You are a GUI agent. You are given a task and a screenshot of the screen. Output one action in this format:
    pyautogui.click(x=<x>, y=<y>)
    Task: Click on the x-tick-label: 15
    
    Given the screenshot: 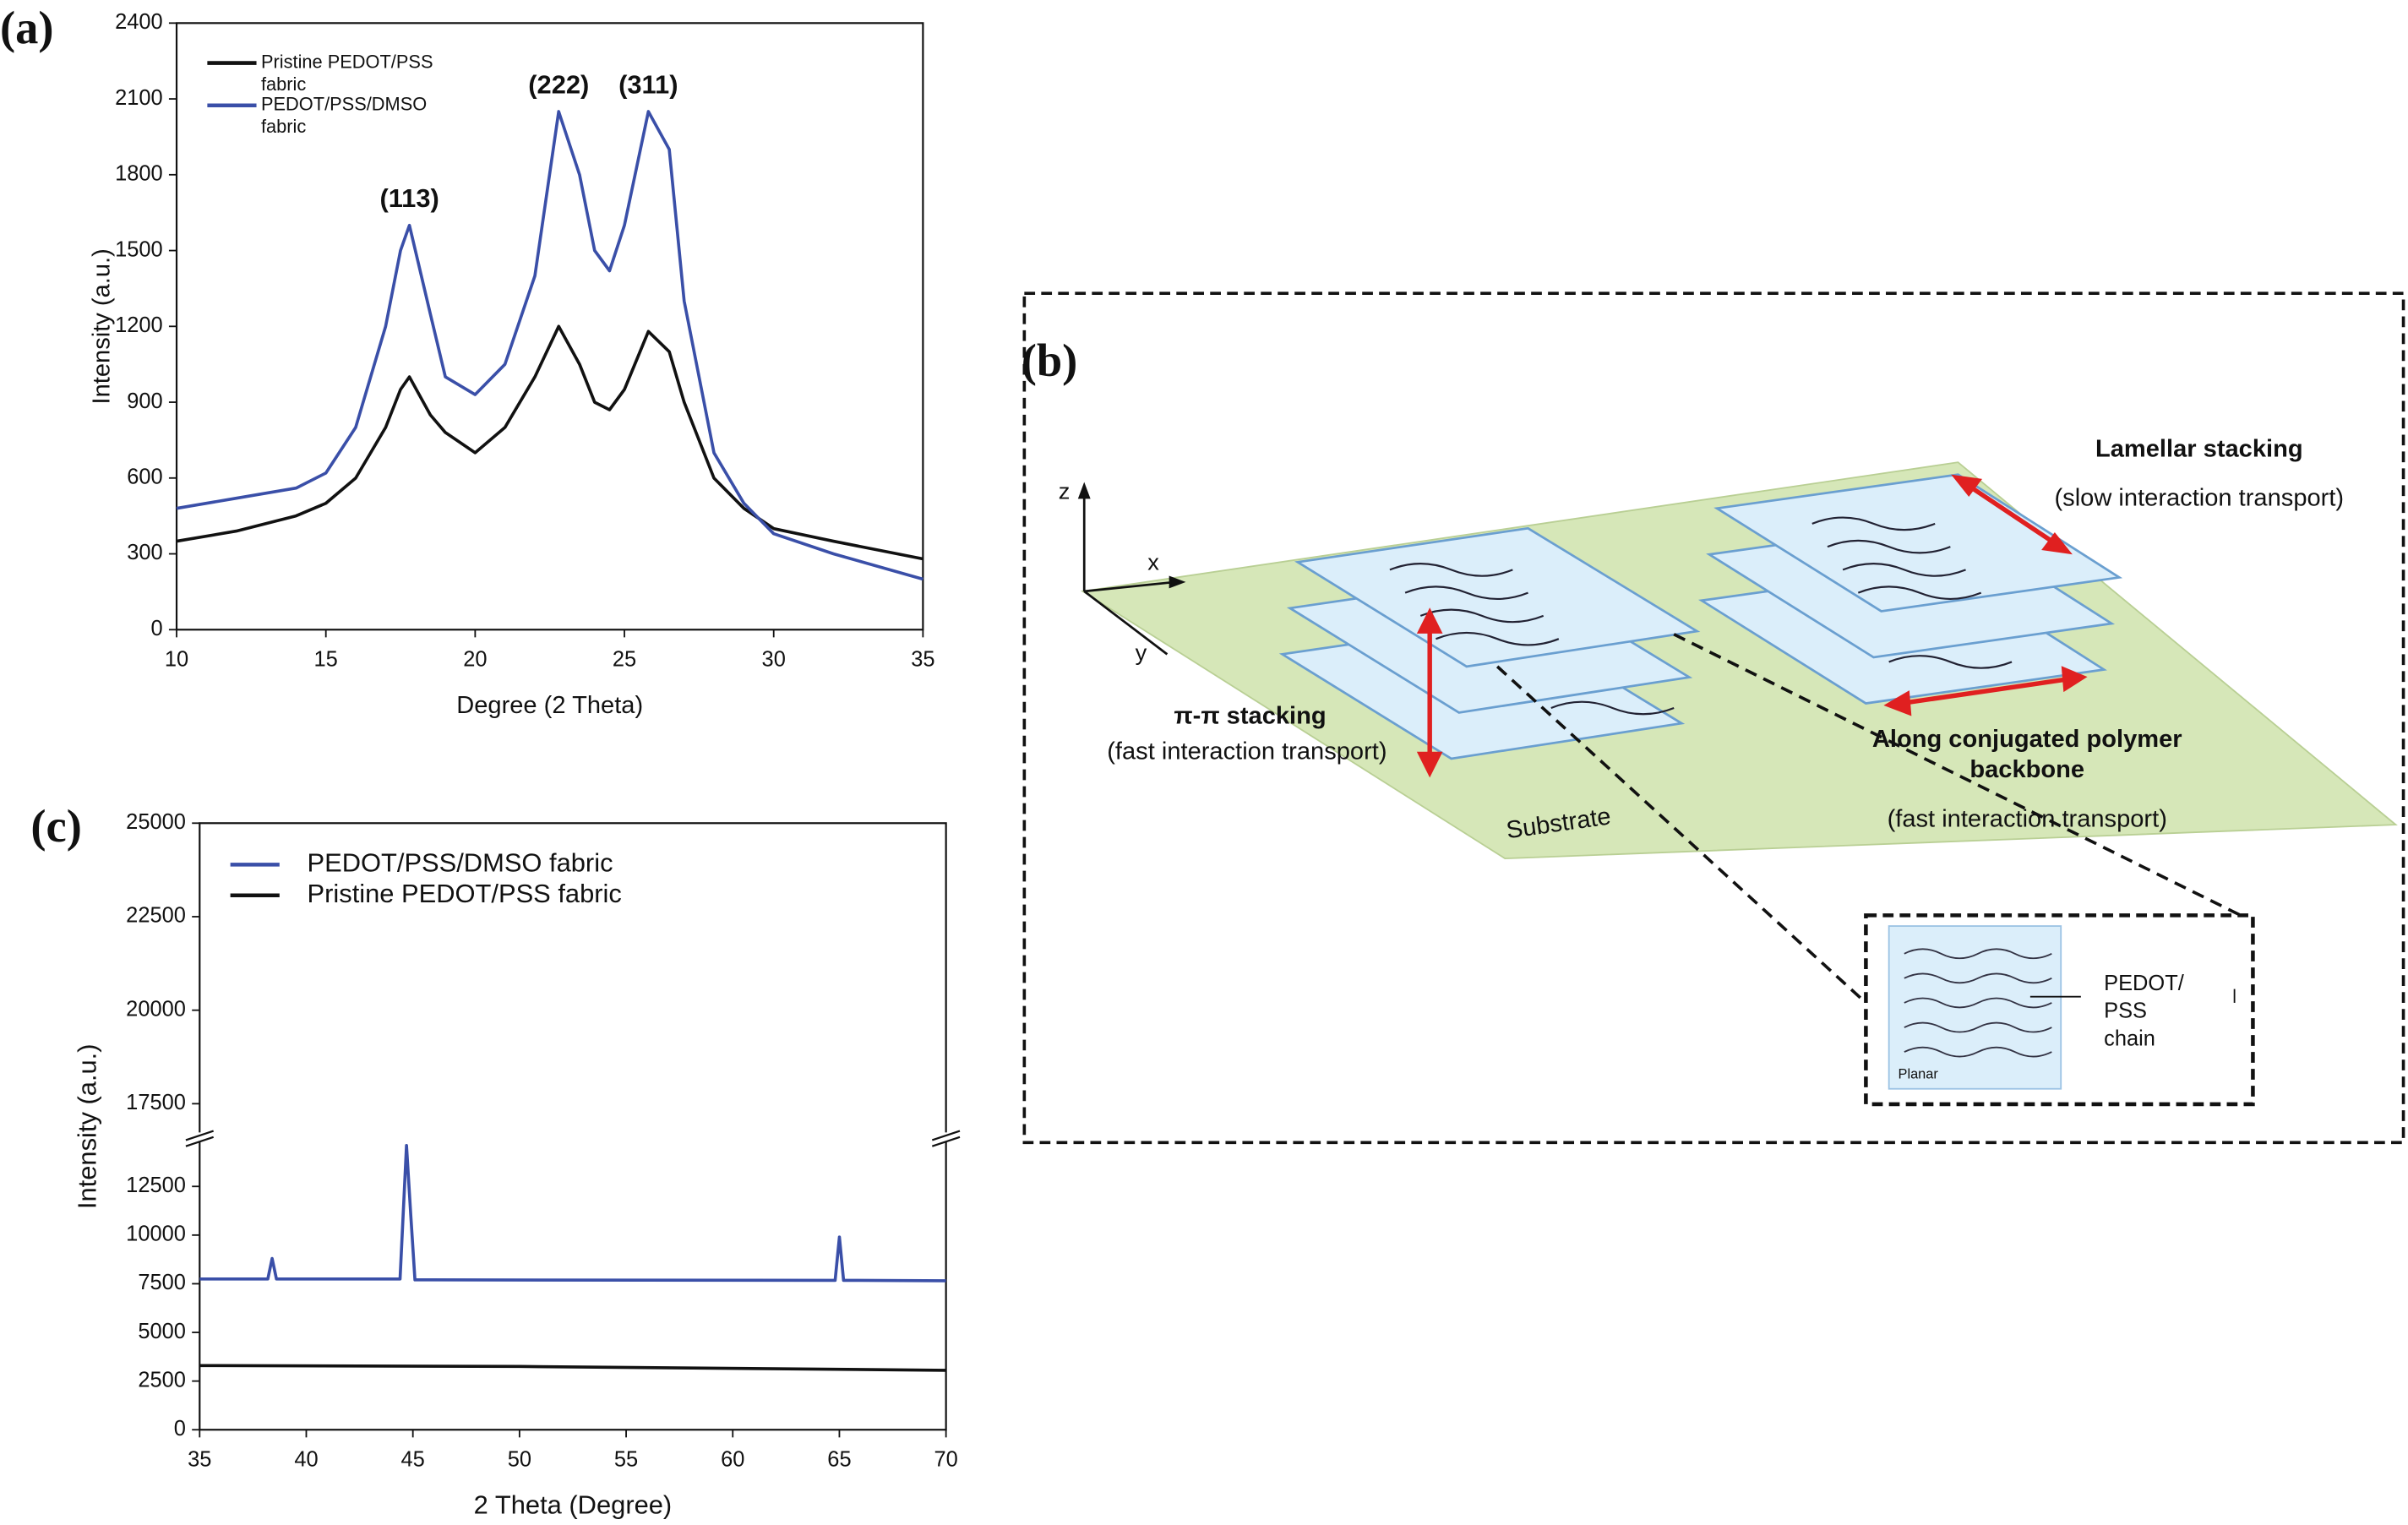 What is the action you would take?
    pyautogui.click(x=326, y=659)
    